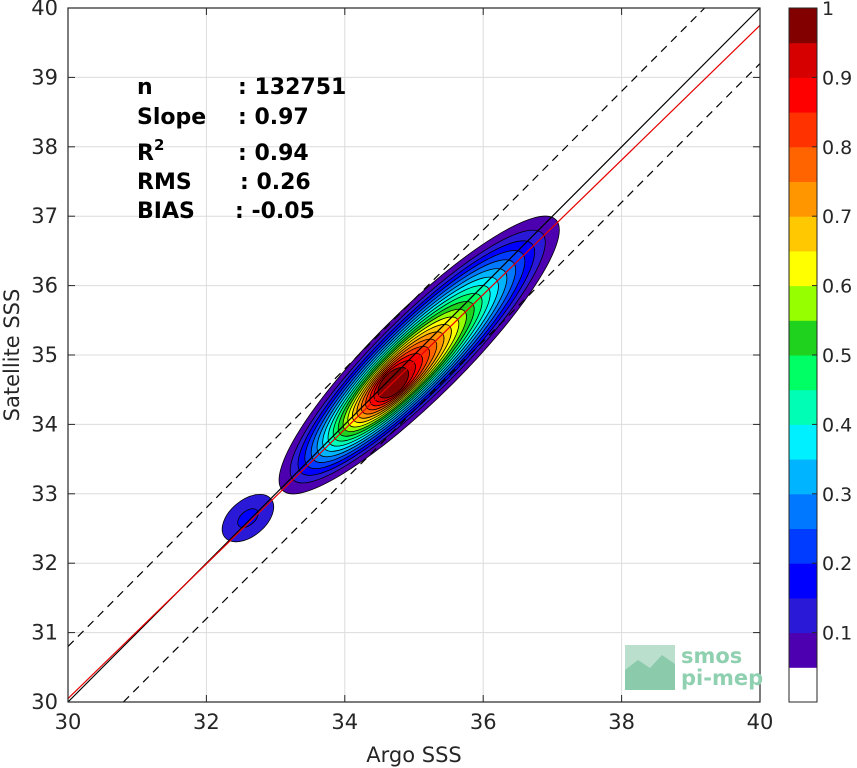  Describe the element at coordinates (44, 77) in the screenshot. I see `y-tick-label: 39` at that location.